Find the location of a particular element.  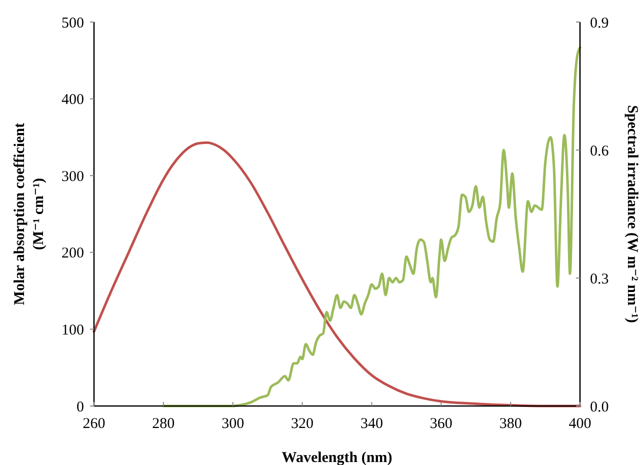

y2-axis-title: Spectral irradiance (W m⁻² nm⁻¹) is located at coordinates (632, 214).